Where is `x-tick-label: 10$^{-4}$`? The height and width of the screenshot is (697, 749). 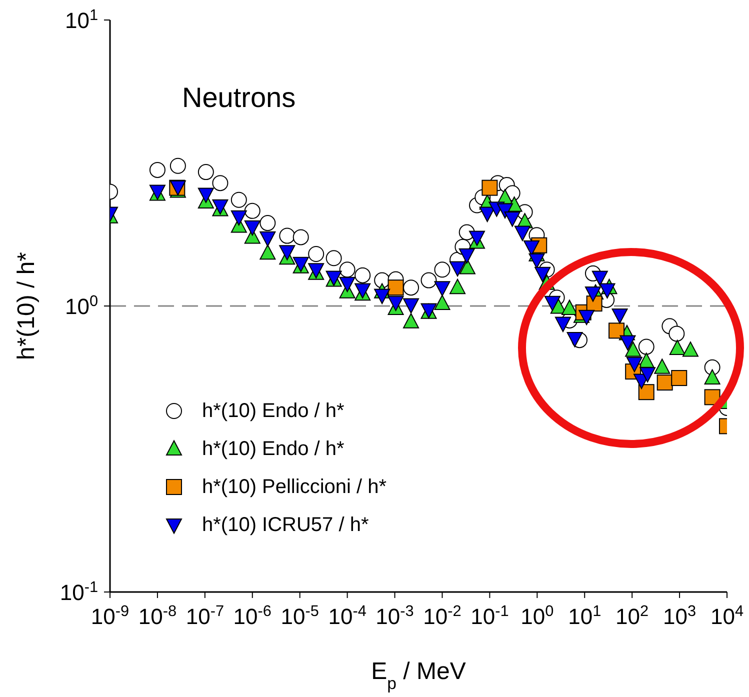
x-tick-label: 10$^{-4}$ is located at coordinates (347, 615).